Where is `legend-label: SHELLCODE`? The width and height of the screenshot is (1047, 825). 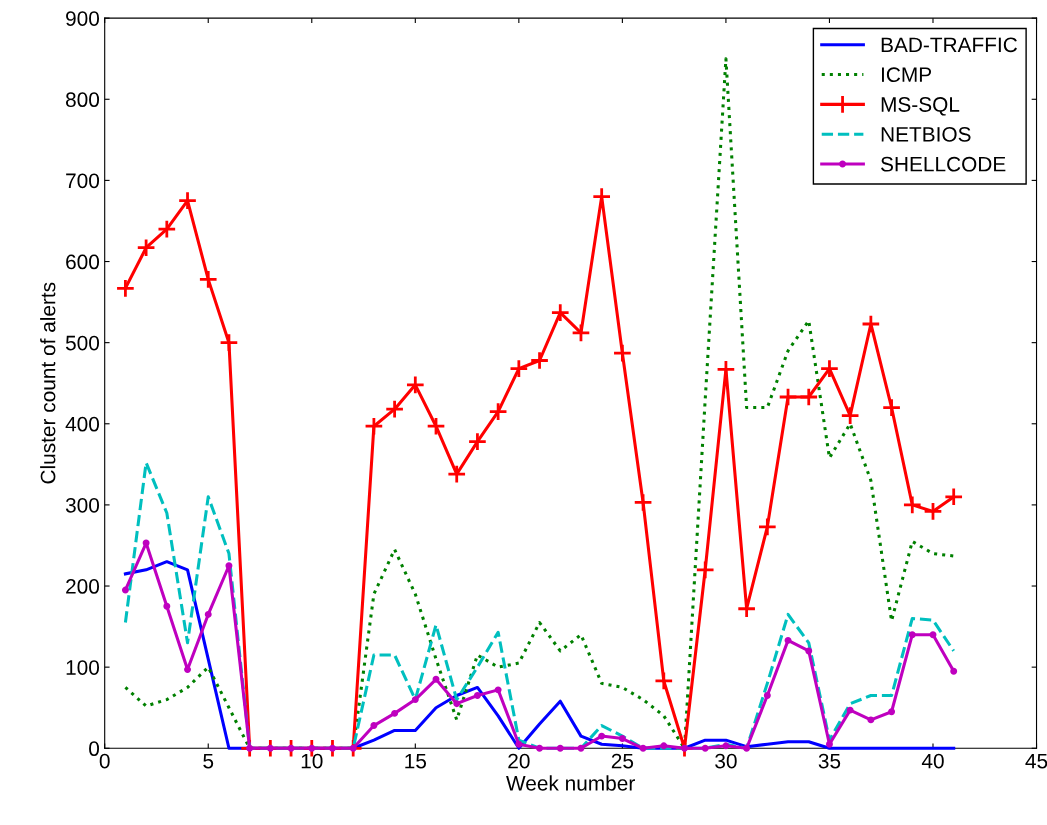
legend-label: SHELLCODE is located at coordinates (943, 164).